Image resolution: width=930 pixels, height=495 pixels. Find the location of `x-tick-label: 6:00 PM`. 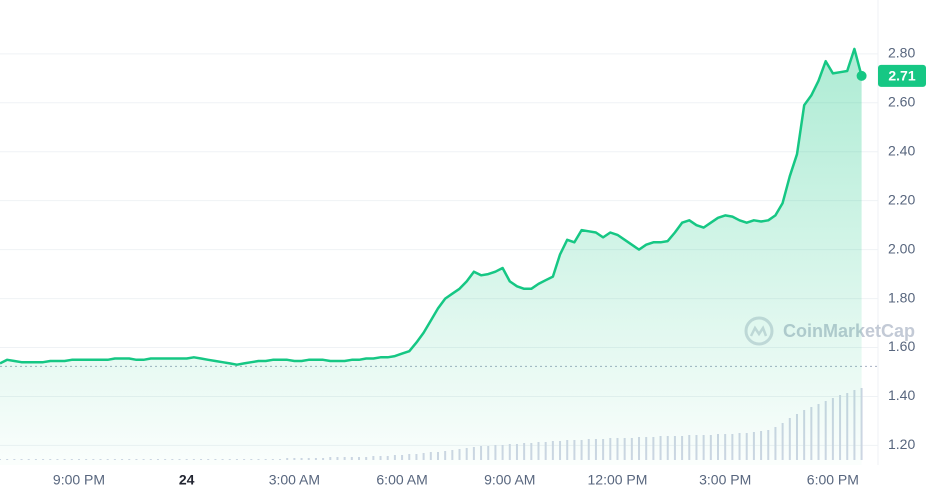

x-tick-label: 6:00 PM is located at coordinates (833, 480).